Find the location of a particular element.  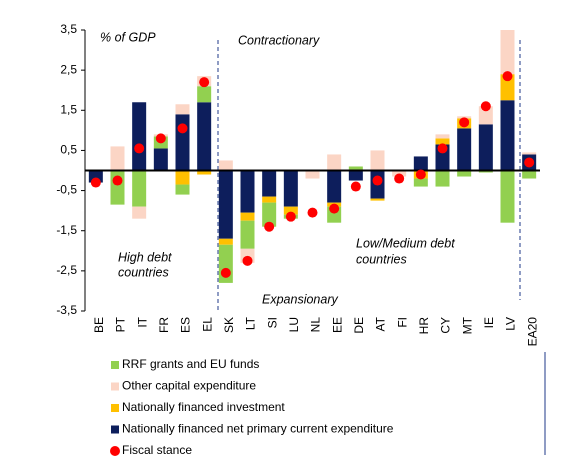

y-tick-label: 0,5 is located at coordinates (68, 150).